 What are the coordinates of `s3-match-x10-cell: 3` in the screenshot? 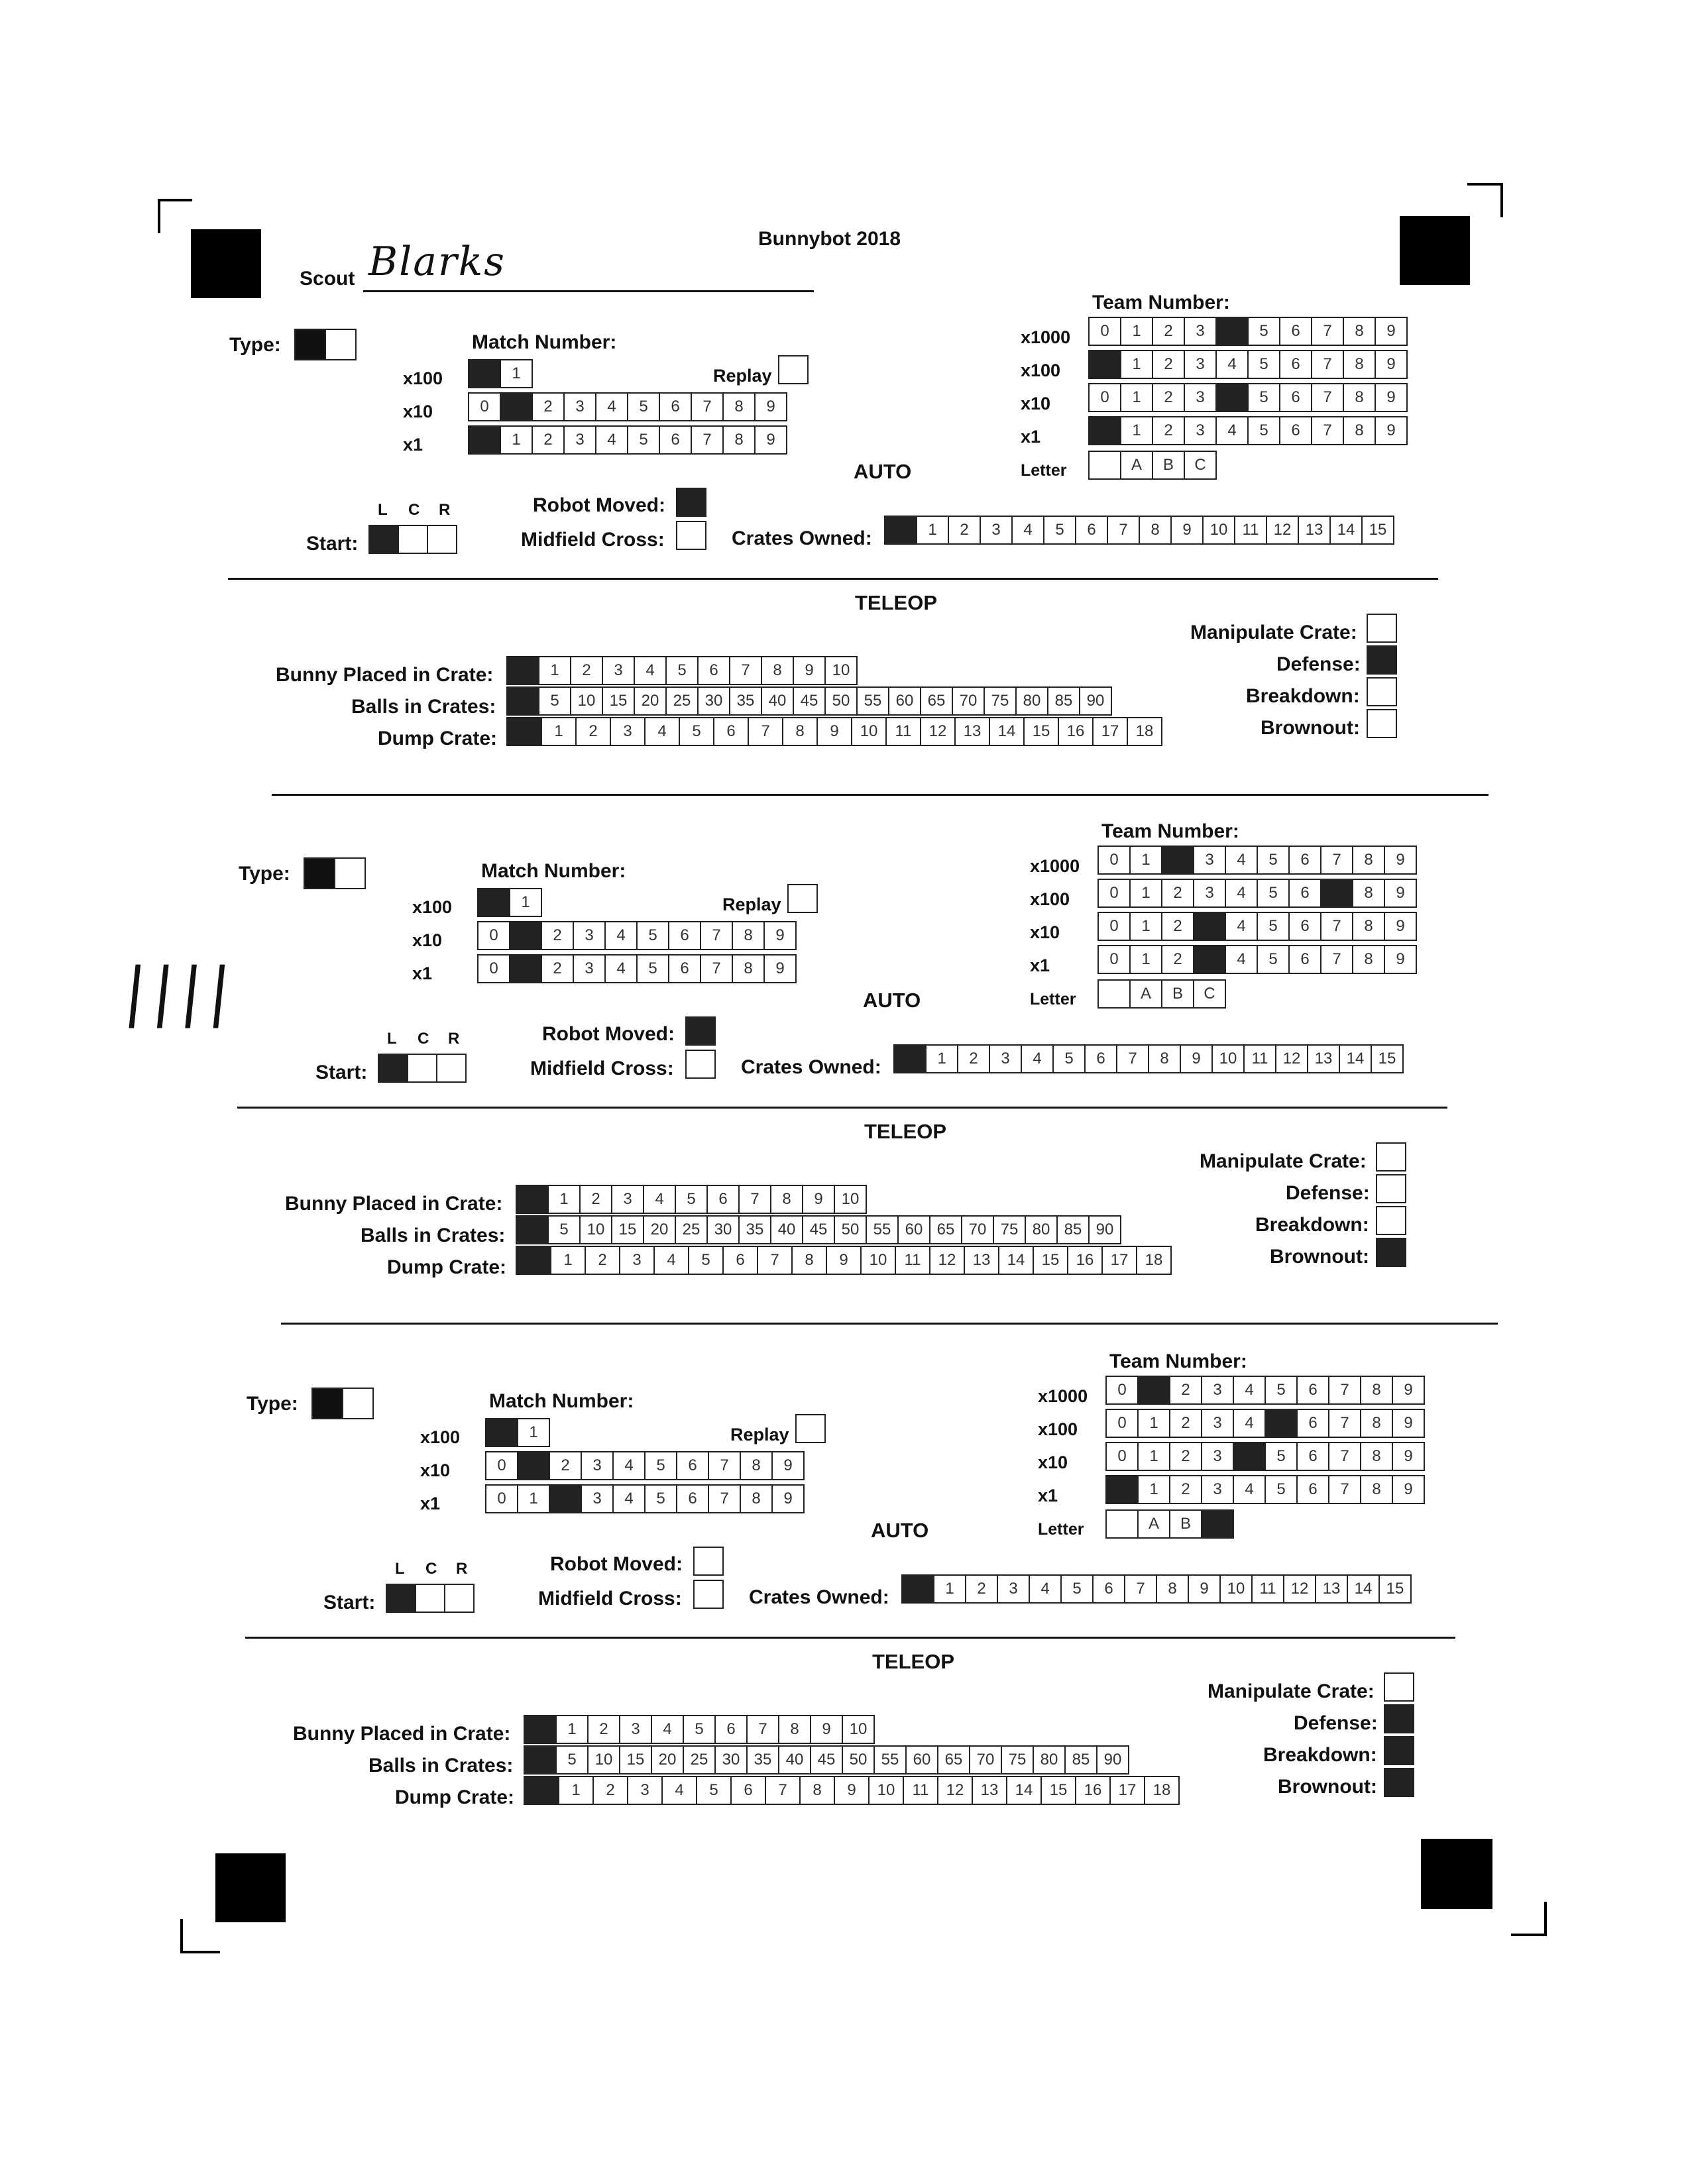 It's located at (597, 1465).